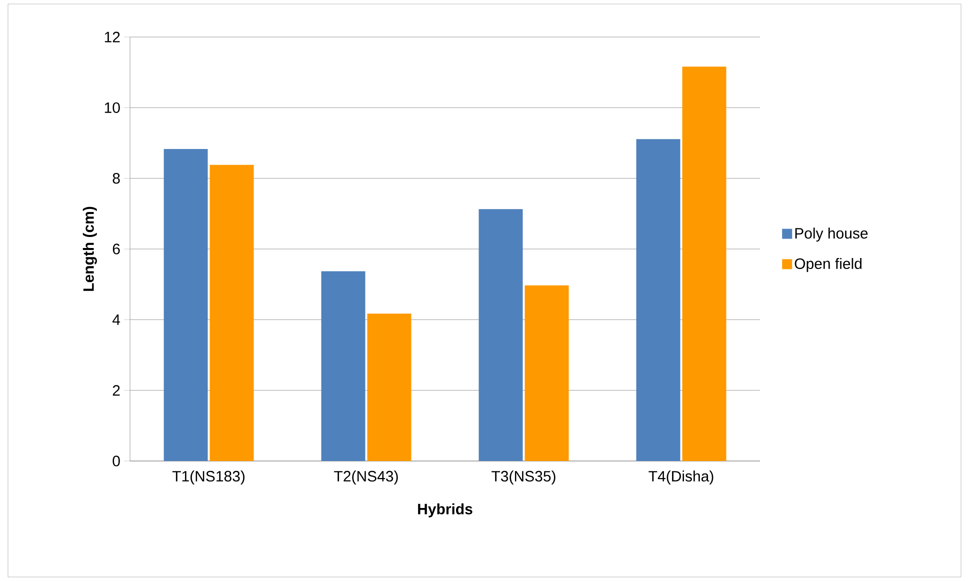 The width and height of the screenshot is (969, 581). Describe the element at coordinates (208, 477) in the screenshot. I see `x-tick-label: T1(NS183)` at that location.